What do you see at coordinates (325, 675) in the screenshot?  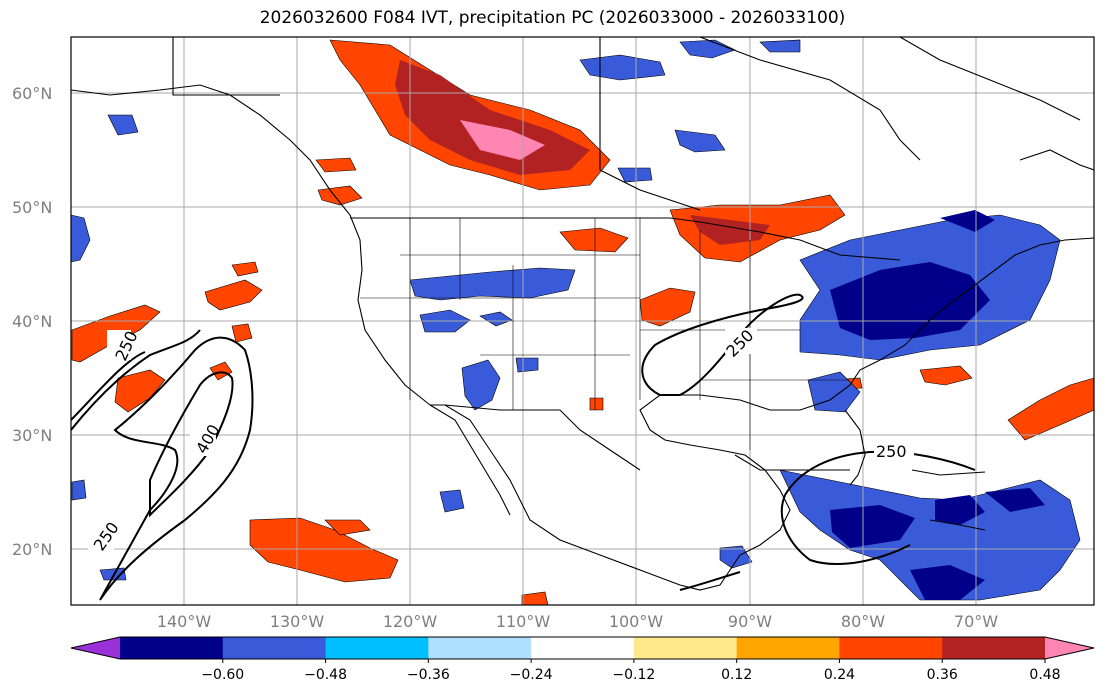 I see `colorbar-tick-label: −0.48` at bounding box center [325, 675].